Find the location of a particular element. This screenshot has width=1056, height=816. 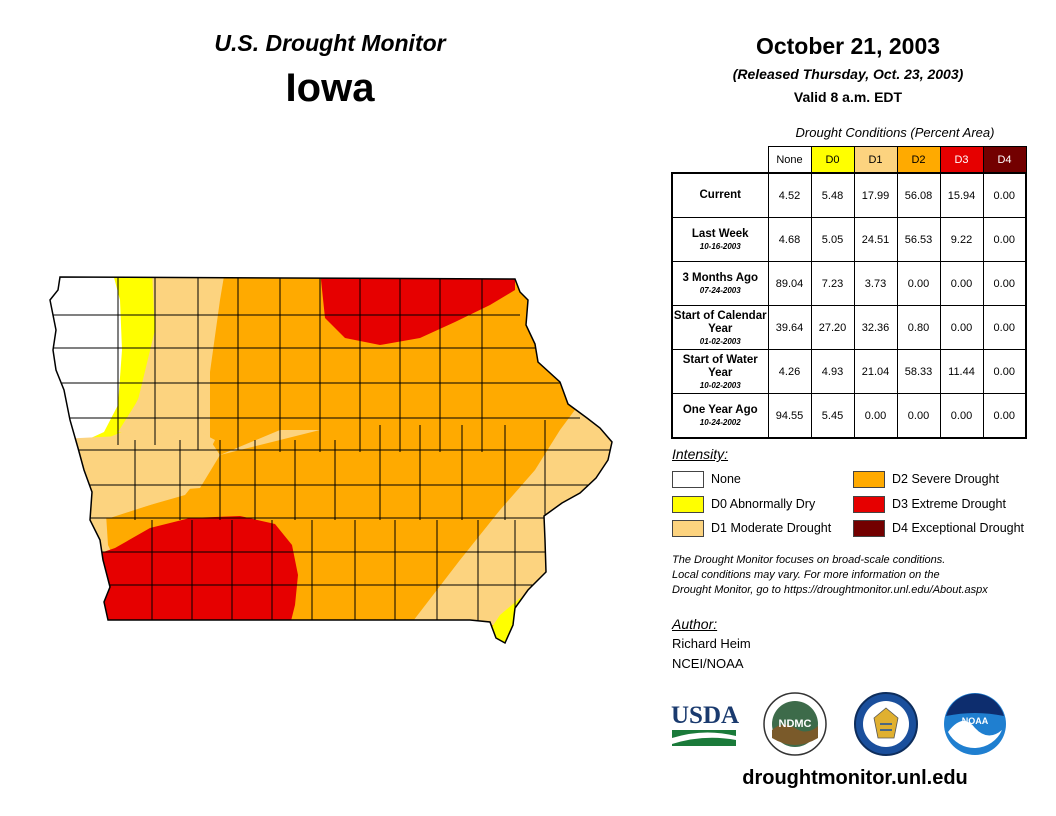

agency-logos: USDA NDMC NOAA is located at coordinates (838, 724).